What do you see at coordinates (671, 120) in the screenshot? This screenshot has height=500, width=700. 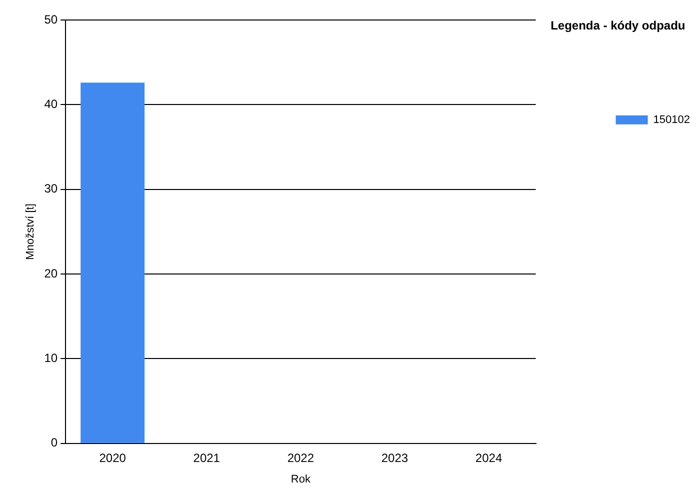 I see `legend-label: 150102` at bounding box center [671, 120].